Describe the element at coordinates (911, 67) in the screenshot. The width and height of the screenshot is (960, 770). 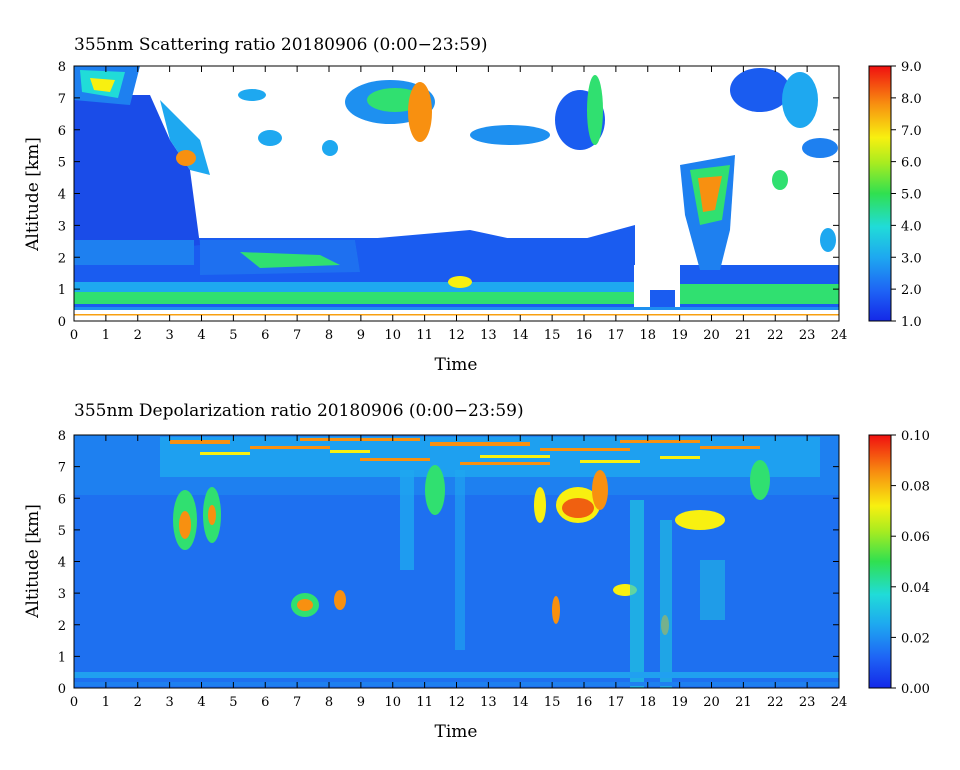
I see `colorbar-tick-label: 9.0` at that location.